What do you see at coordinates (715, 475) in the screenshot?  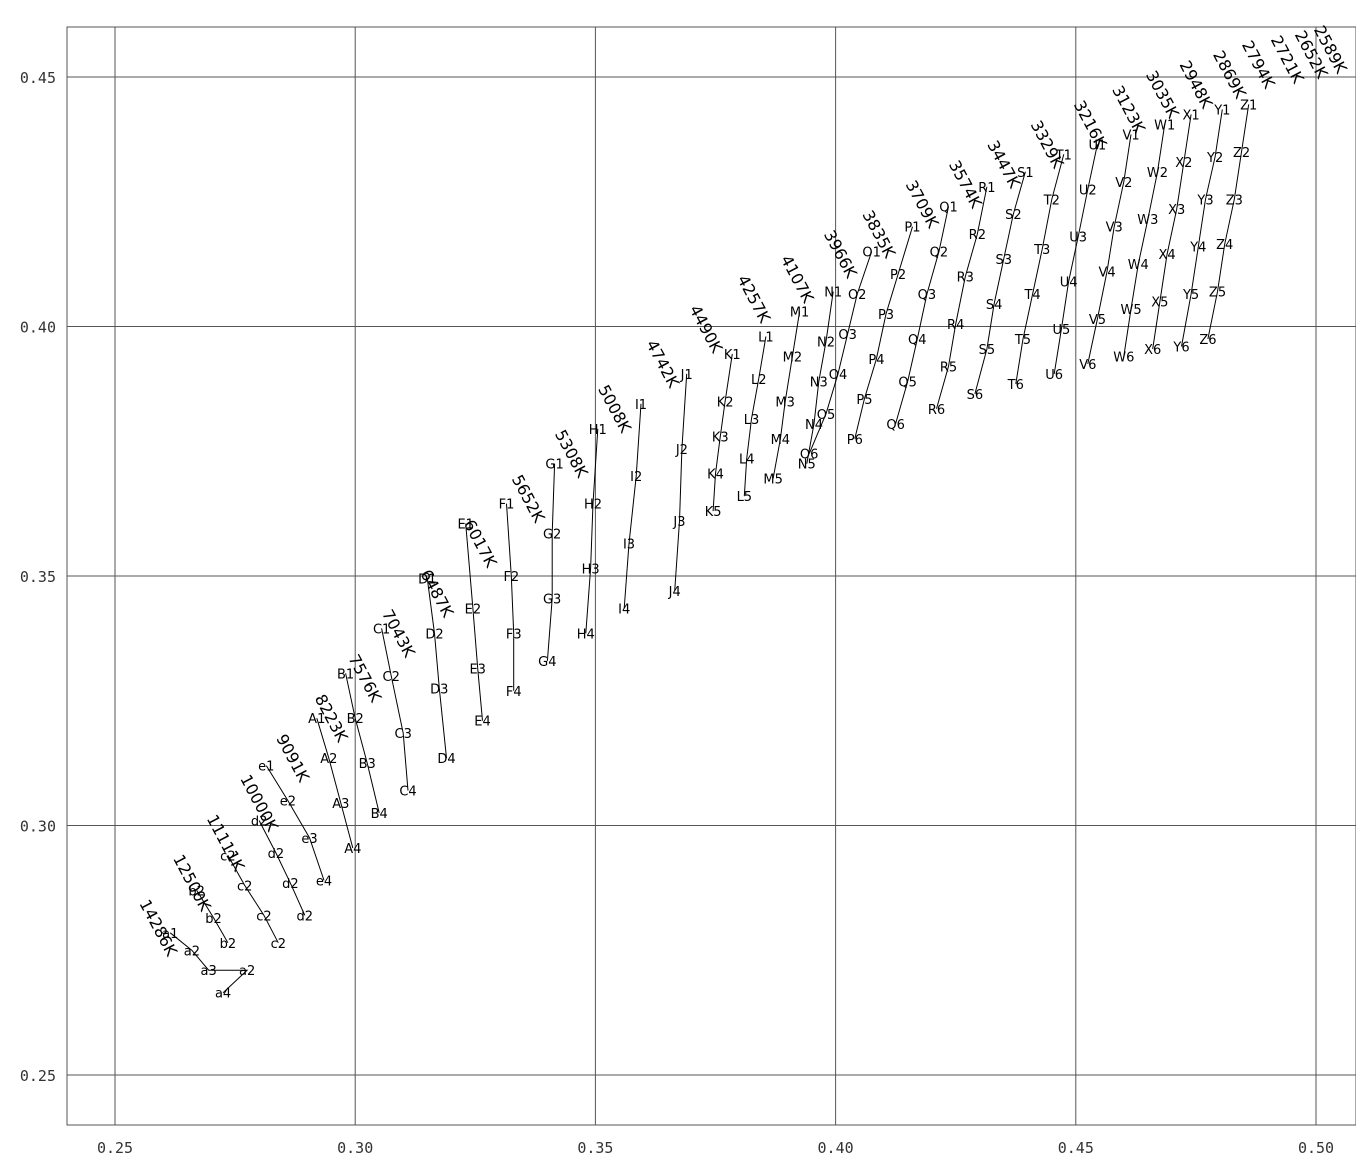 I see `bin-label: K4` at bounding box center [715, 475].